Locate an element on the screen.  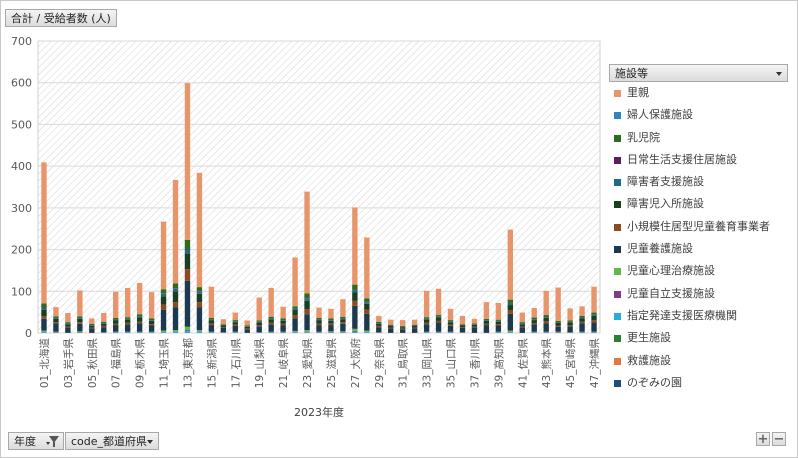
x-tick-label: 19_山梨県 is located at coordinates (259, 363).